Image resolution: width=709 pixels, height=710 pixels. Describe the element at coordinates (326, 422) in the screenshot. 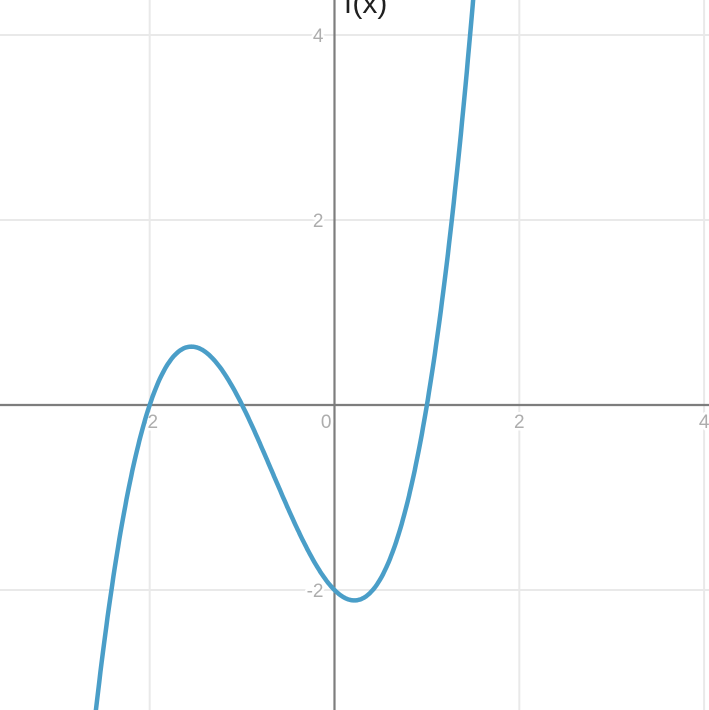

I see `x-tick-label: 0` at that location.